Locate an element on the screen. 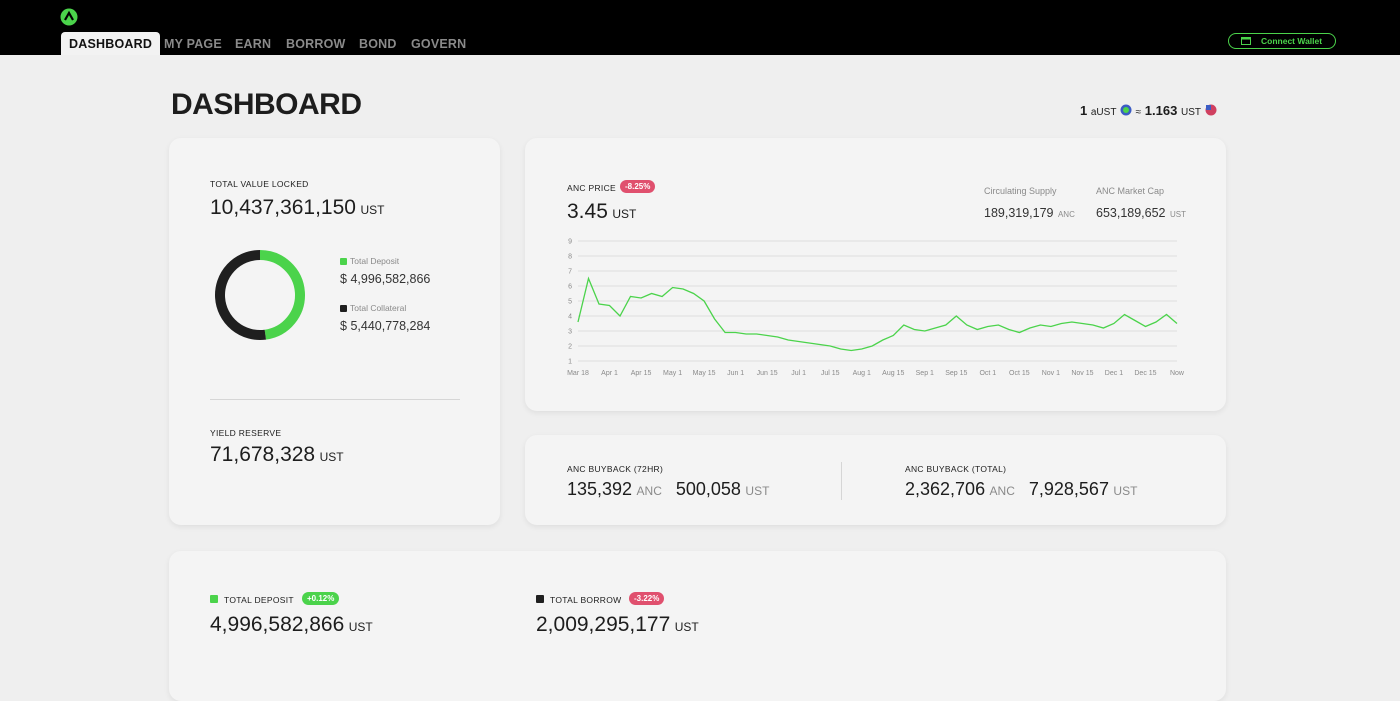 Image resolution: width=1400 pixels, height=701 pixels. stat-label: ANC Market Cap is located at coordinates (1130, 191).